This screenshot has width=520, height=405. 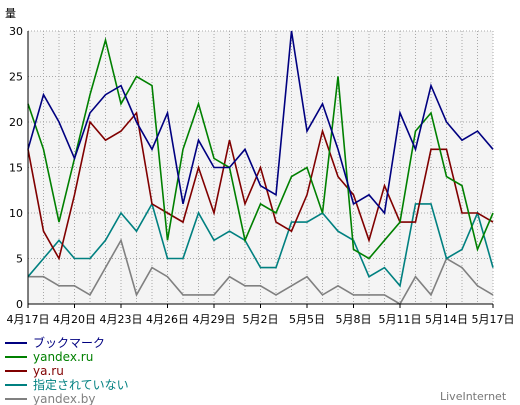 What do you see at coordinates (81, 384) in the screenshot?
I see `legend-label: 指定されていない` at bounding box center [81, 384].